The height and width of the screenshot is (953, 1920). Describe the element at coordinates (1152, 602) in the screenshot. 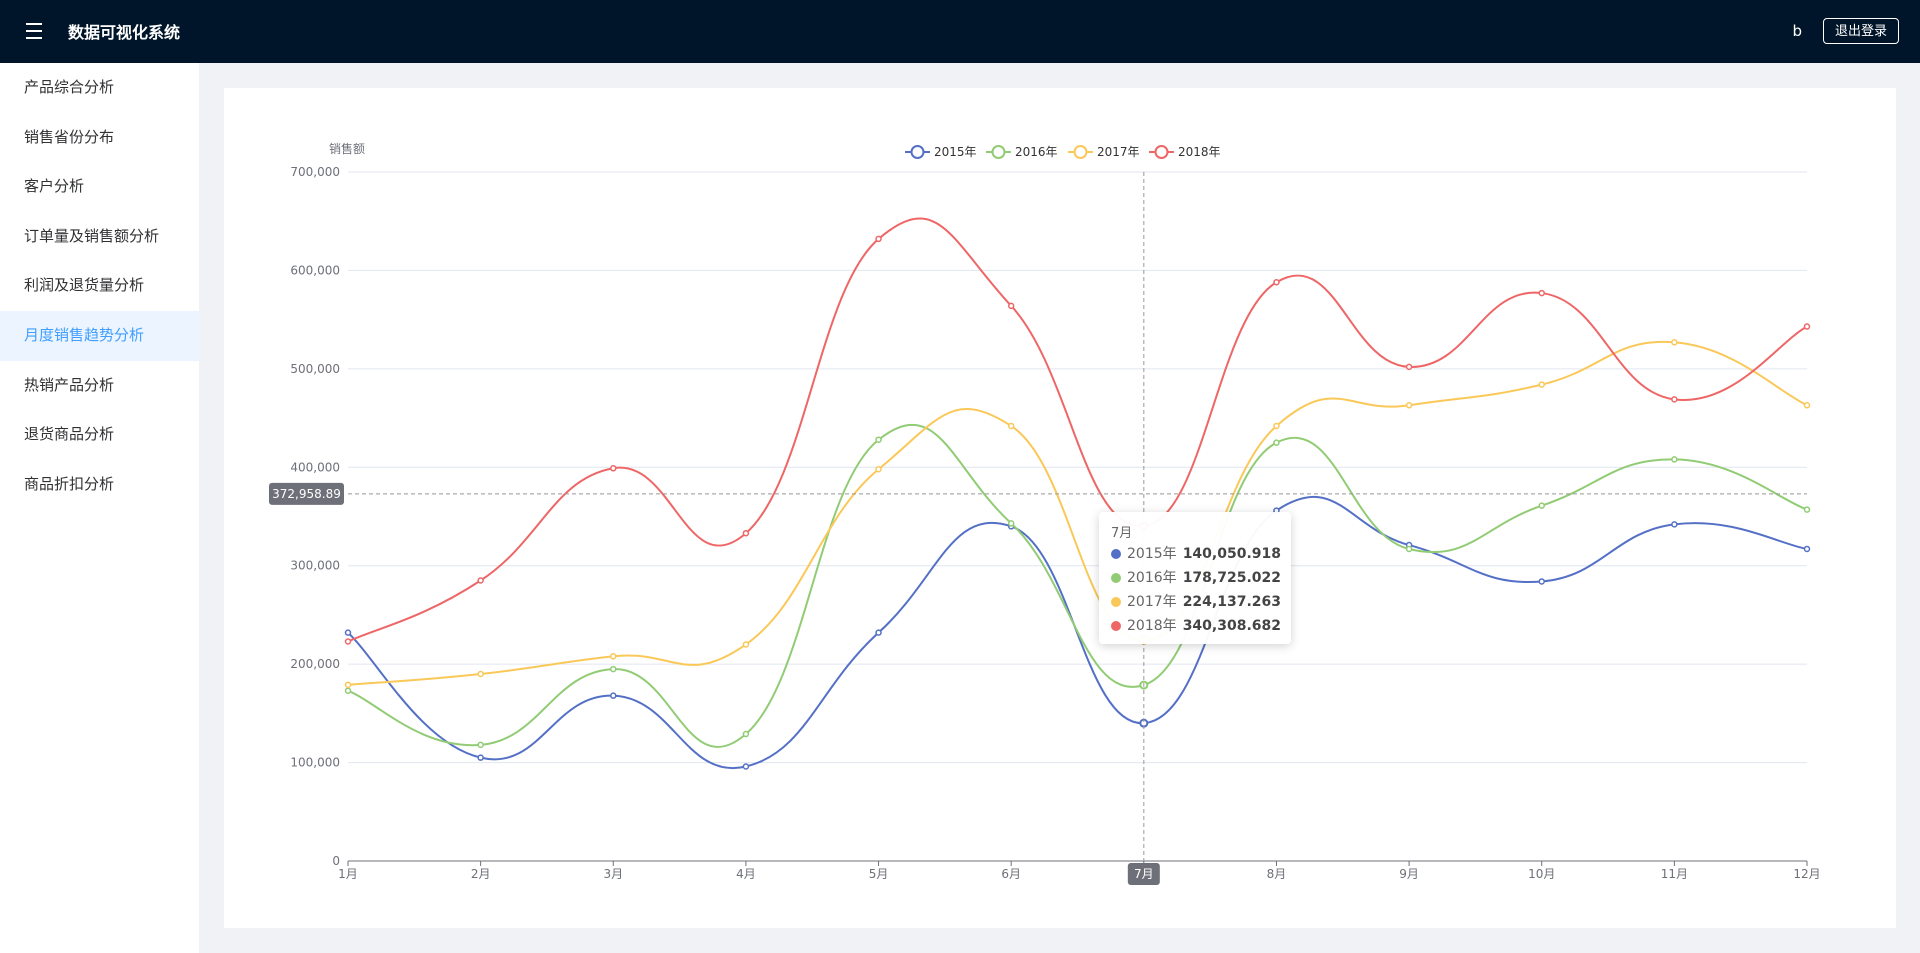

I see `tooltip-series-name: 2017年` at that location.